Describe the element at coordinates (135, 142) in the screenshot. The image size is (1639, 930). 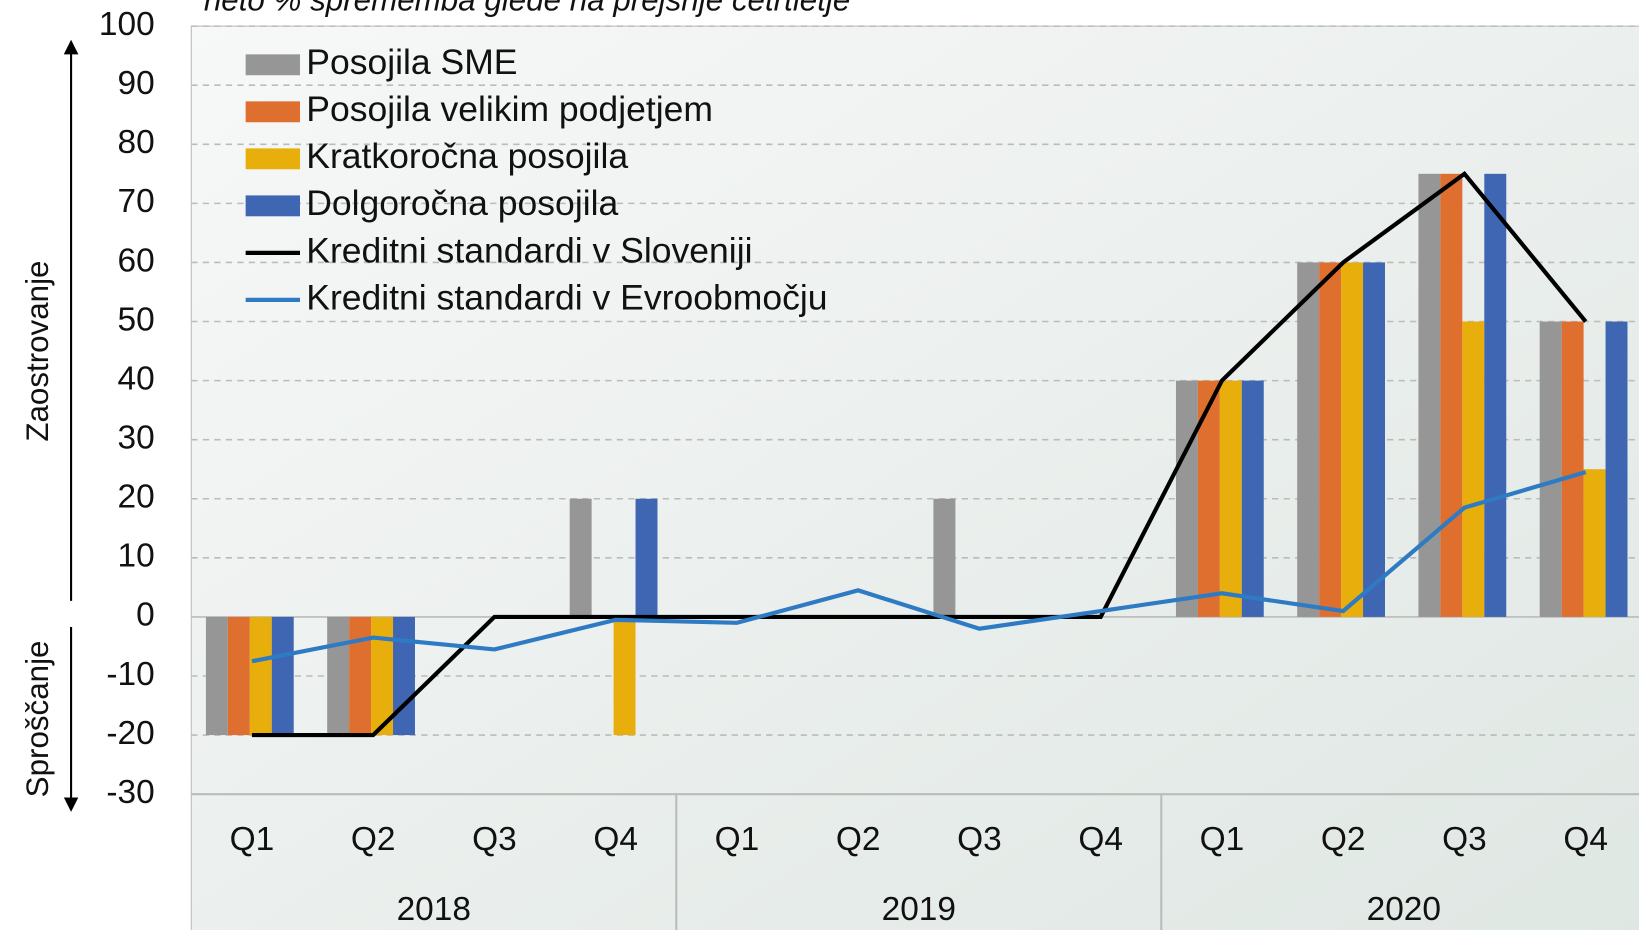
I see `y-tick-label: 80` at that location.